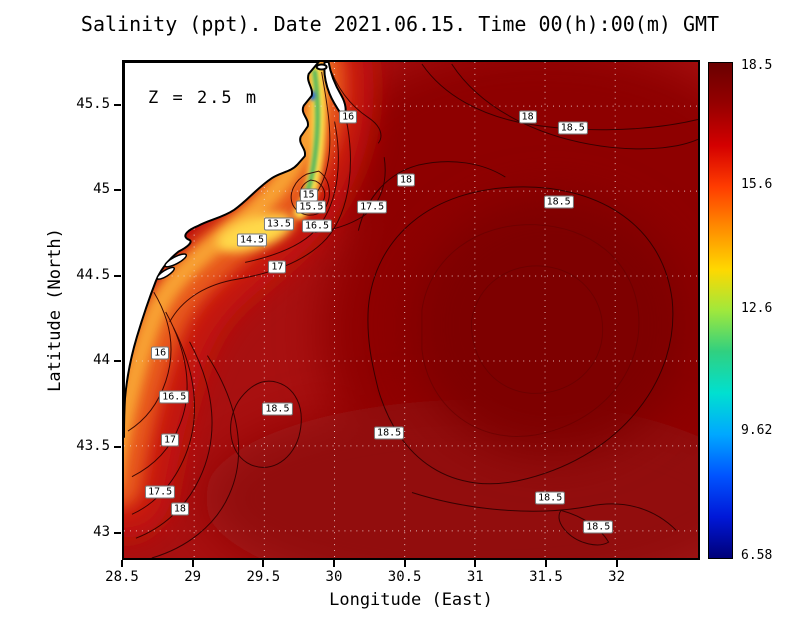  I want to click on x-tick-label: 31, so click(475, 577).